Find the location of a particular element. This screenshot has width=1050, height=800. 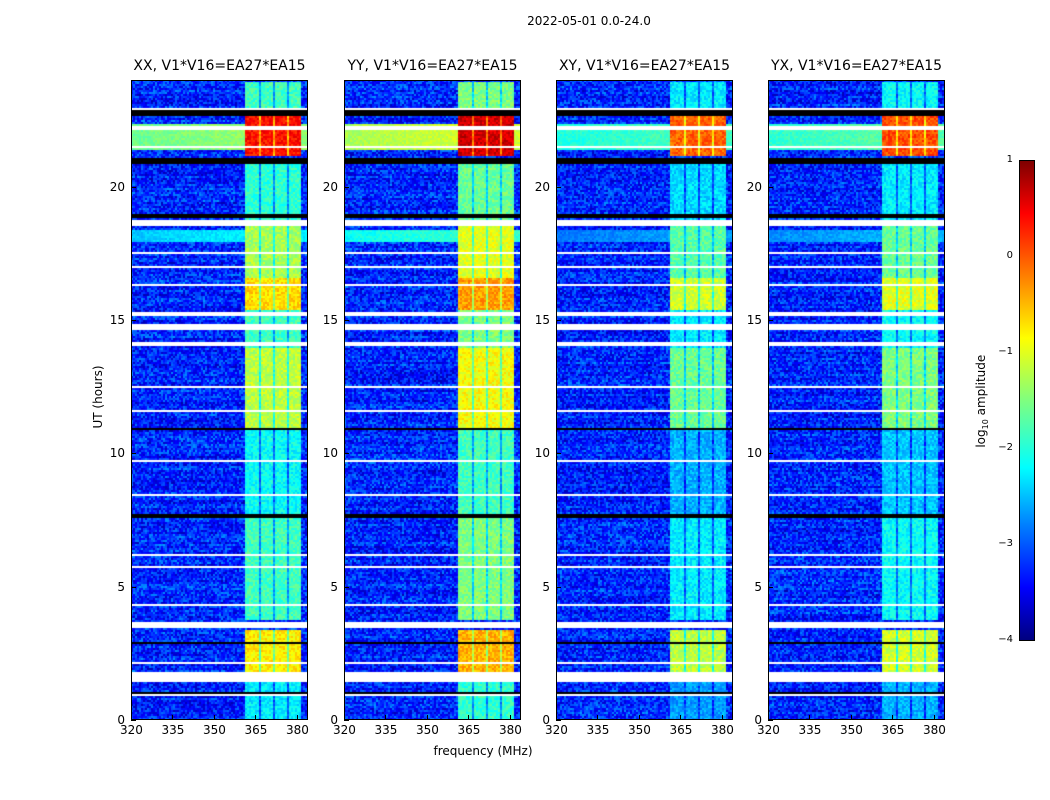

panel-title: YX, V1*V16=EA27*EA15 is located at coordinates (856, 66).